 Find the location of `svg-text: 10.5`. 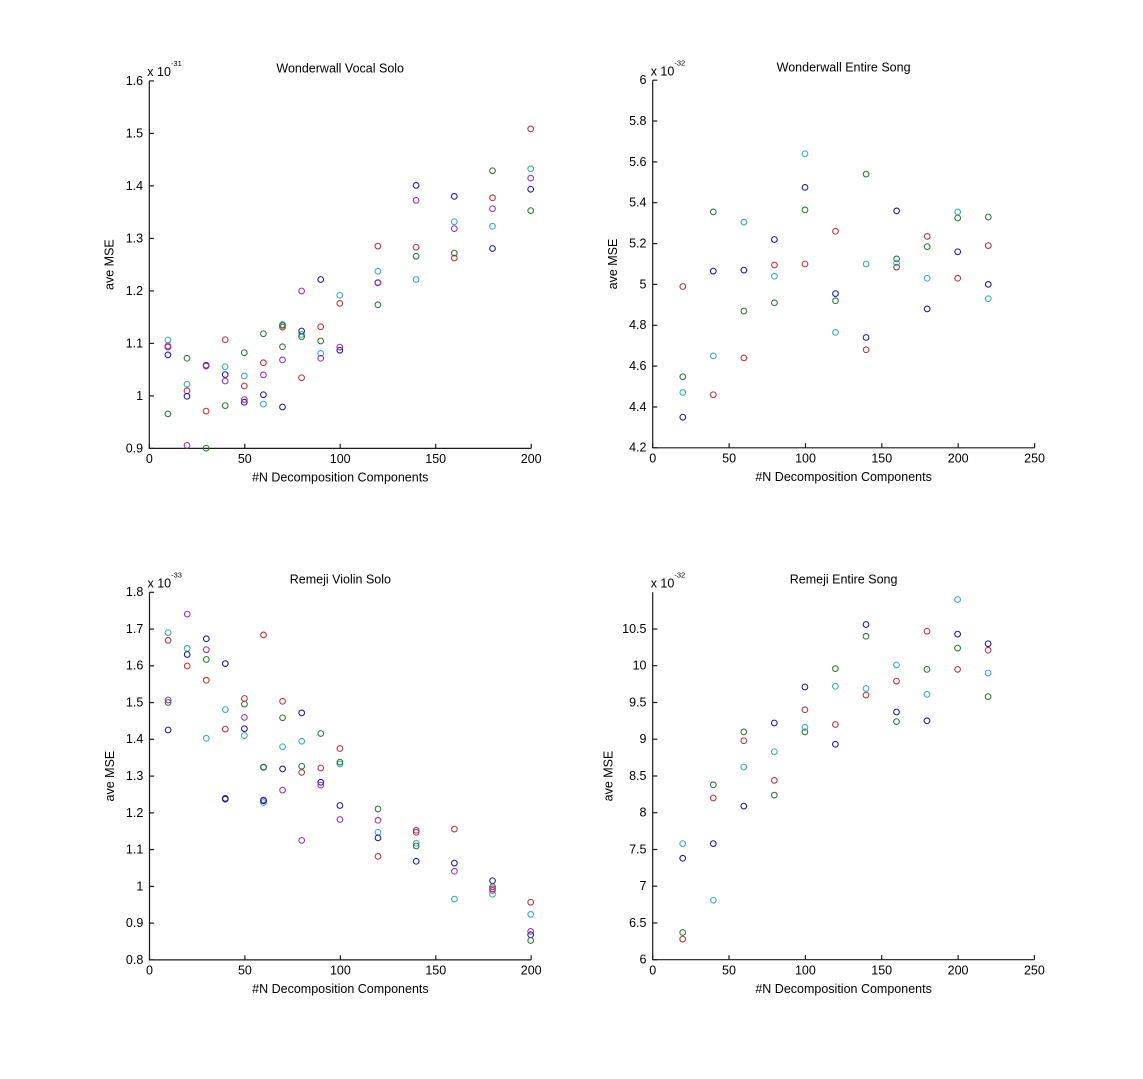

svg-text: 10.5 is located at coordinates (634, 629).